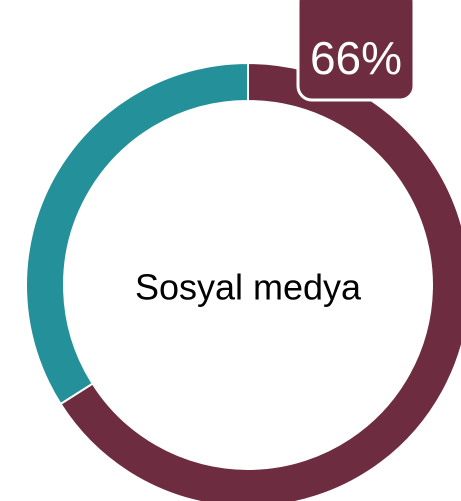  I want to click on value-labels: 66%, so click(356, 51).